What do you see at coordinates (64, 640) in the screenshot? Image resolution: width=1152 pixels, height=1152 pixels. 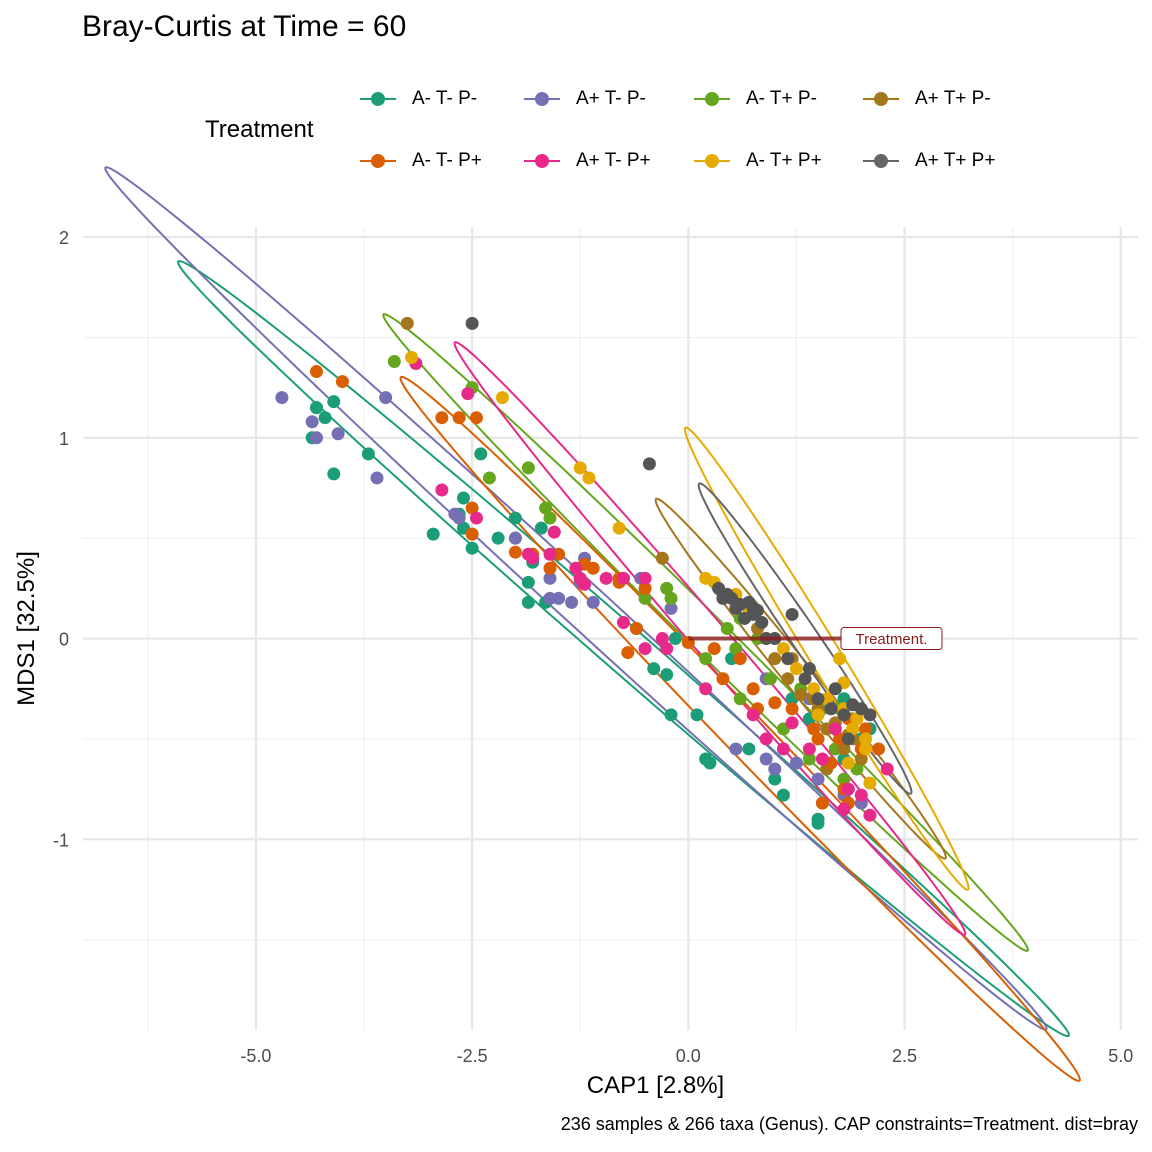 I see `y-tick-label: 0` at bounding box center [64, 640].